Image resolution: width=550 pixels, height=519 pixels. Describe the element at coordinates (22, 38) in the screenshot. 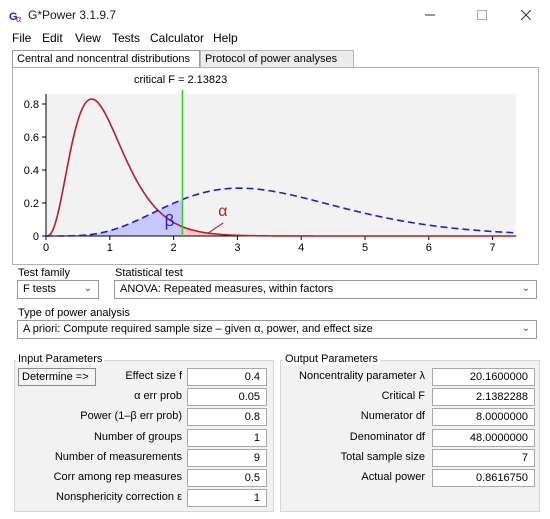

I see `menu-file: File` at that location.